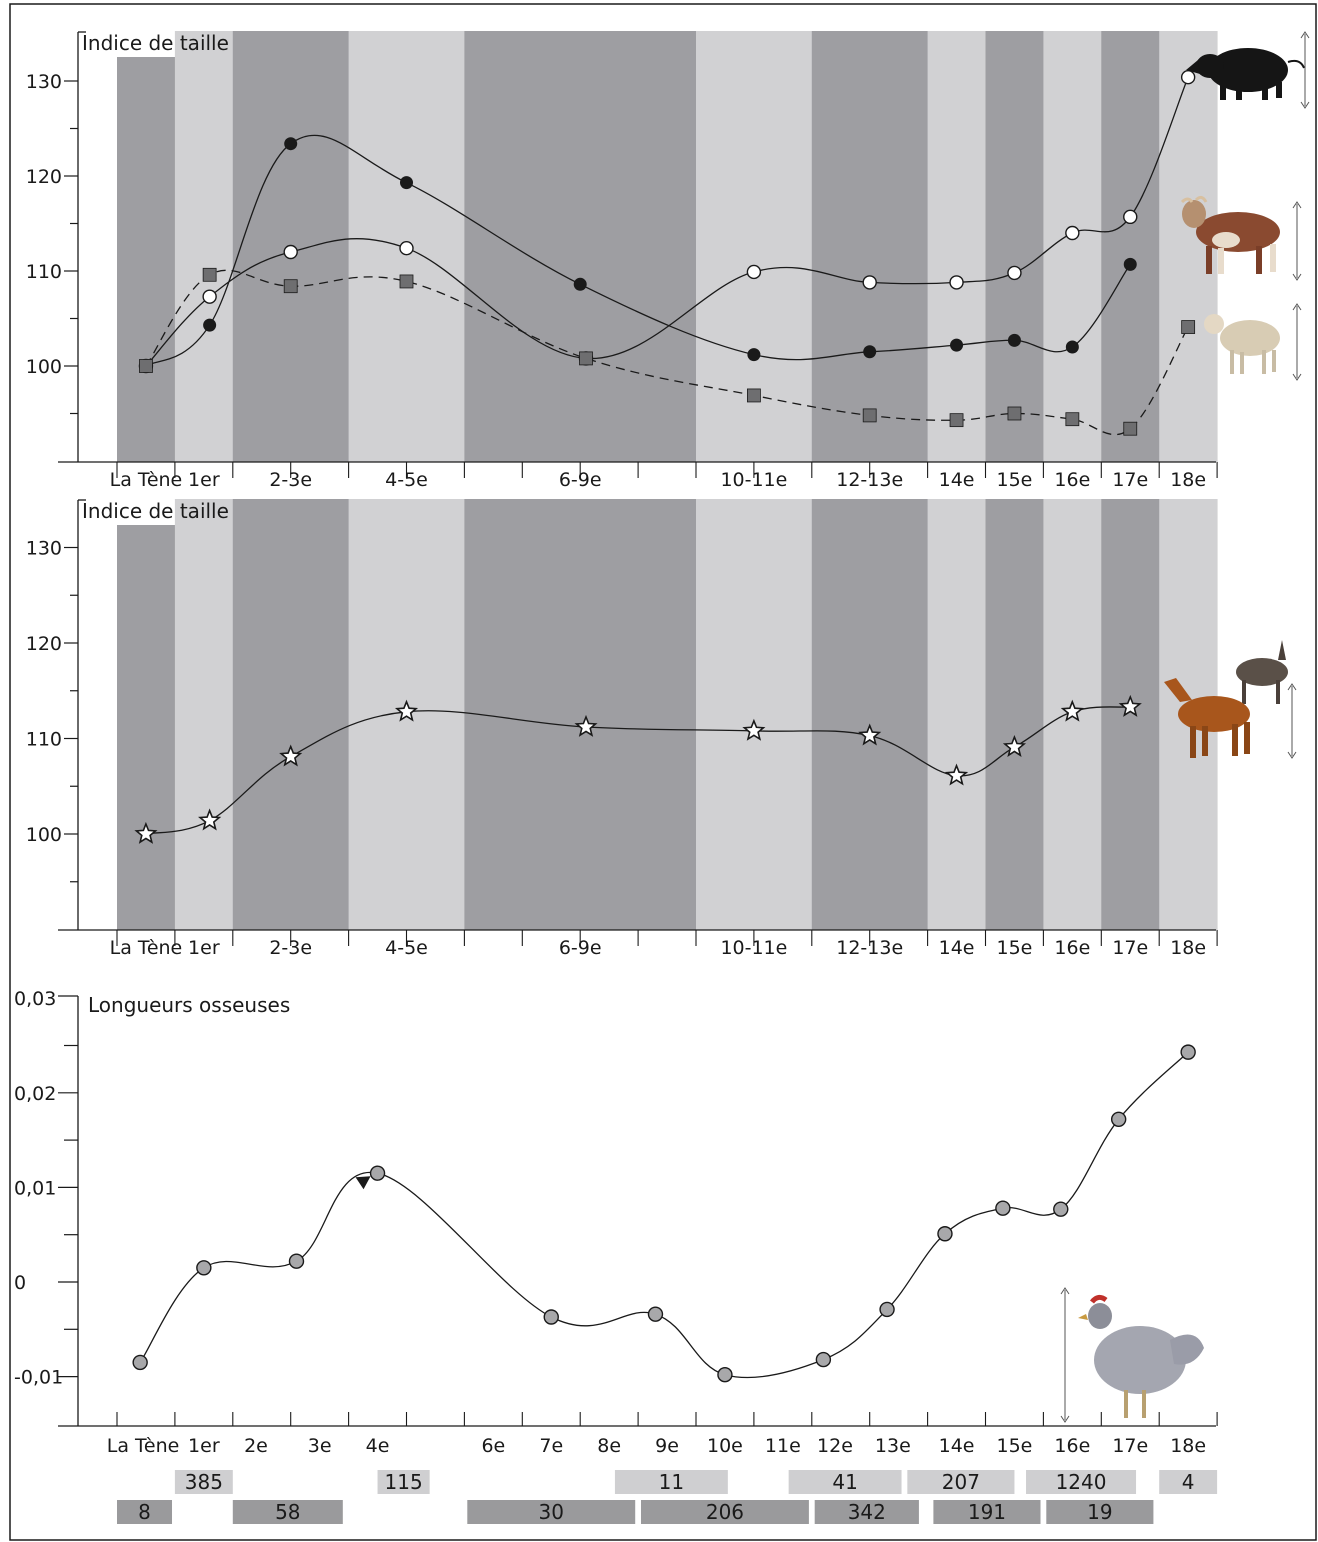  Describe the element at coordinates (1072, 1446) in the screenshot. I see `x-tick-label: 16e` at that location.